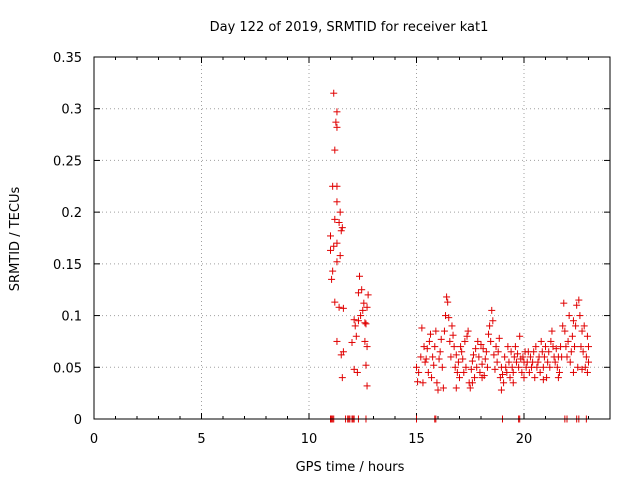  What do you see at coordinates (15, 239) in the screenshot?
I see `y-axis-label: SRMTID / TECUs` at bounding box center [15, 239].